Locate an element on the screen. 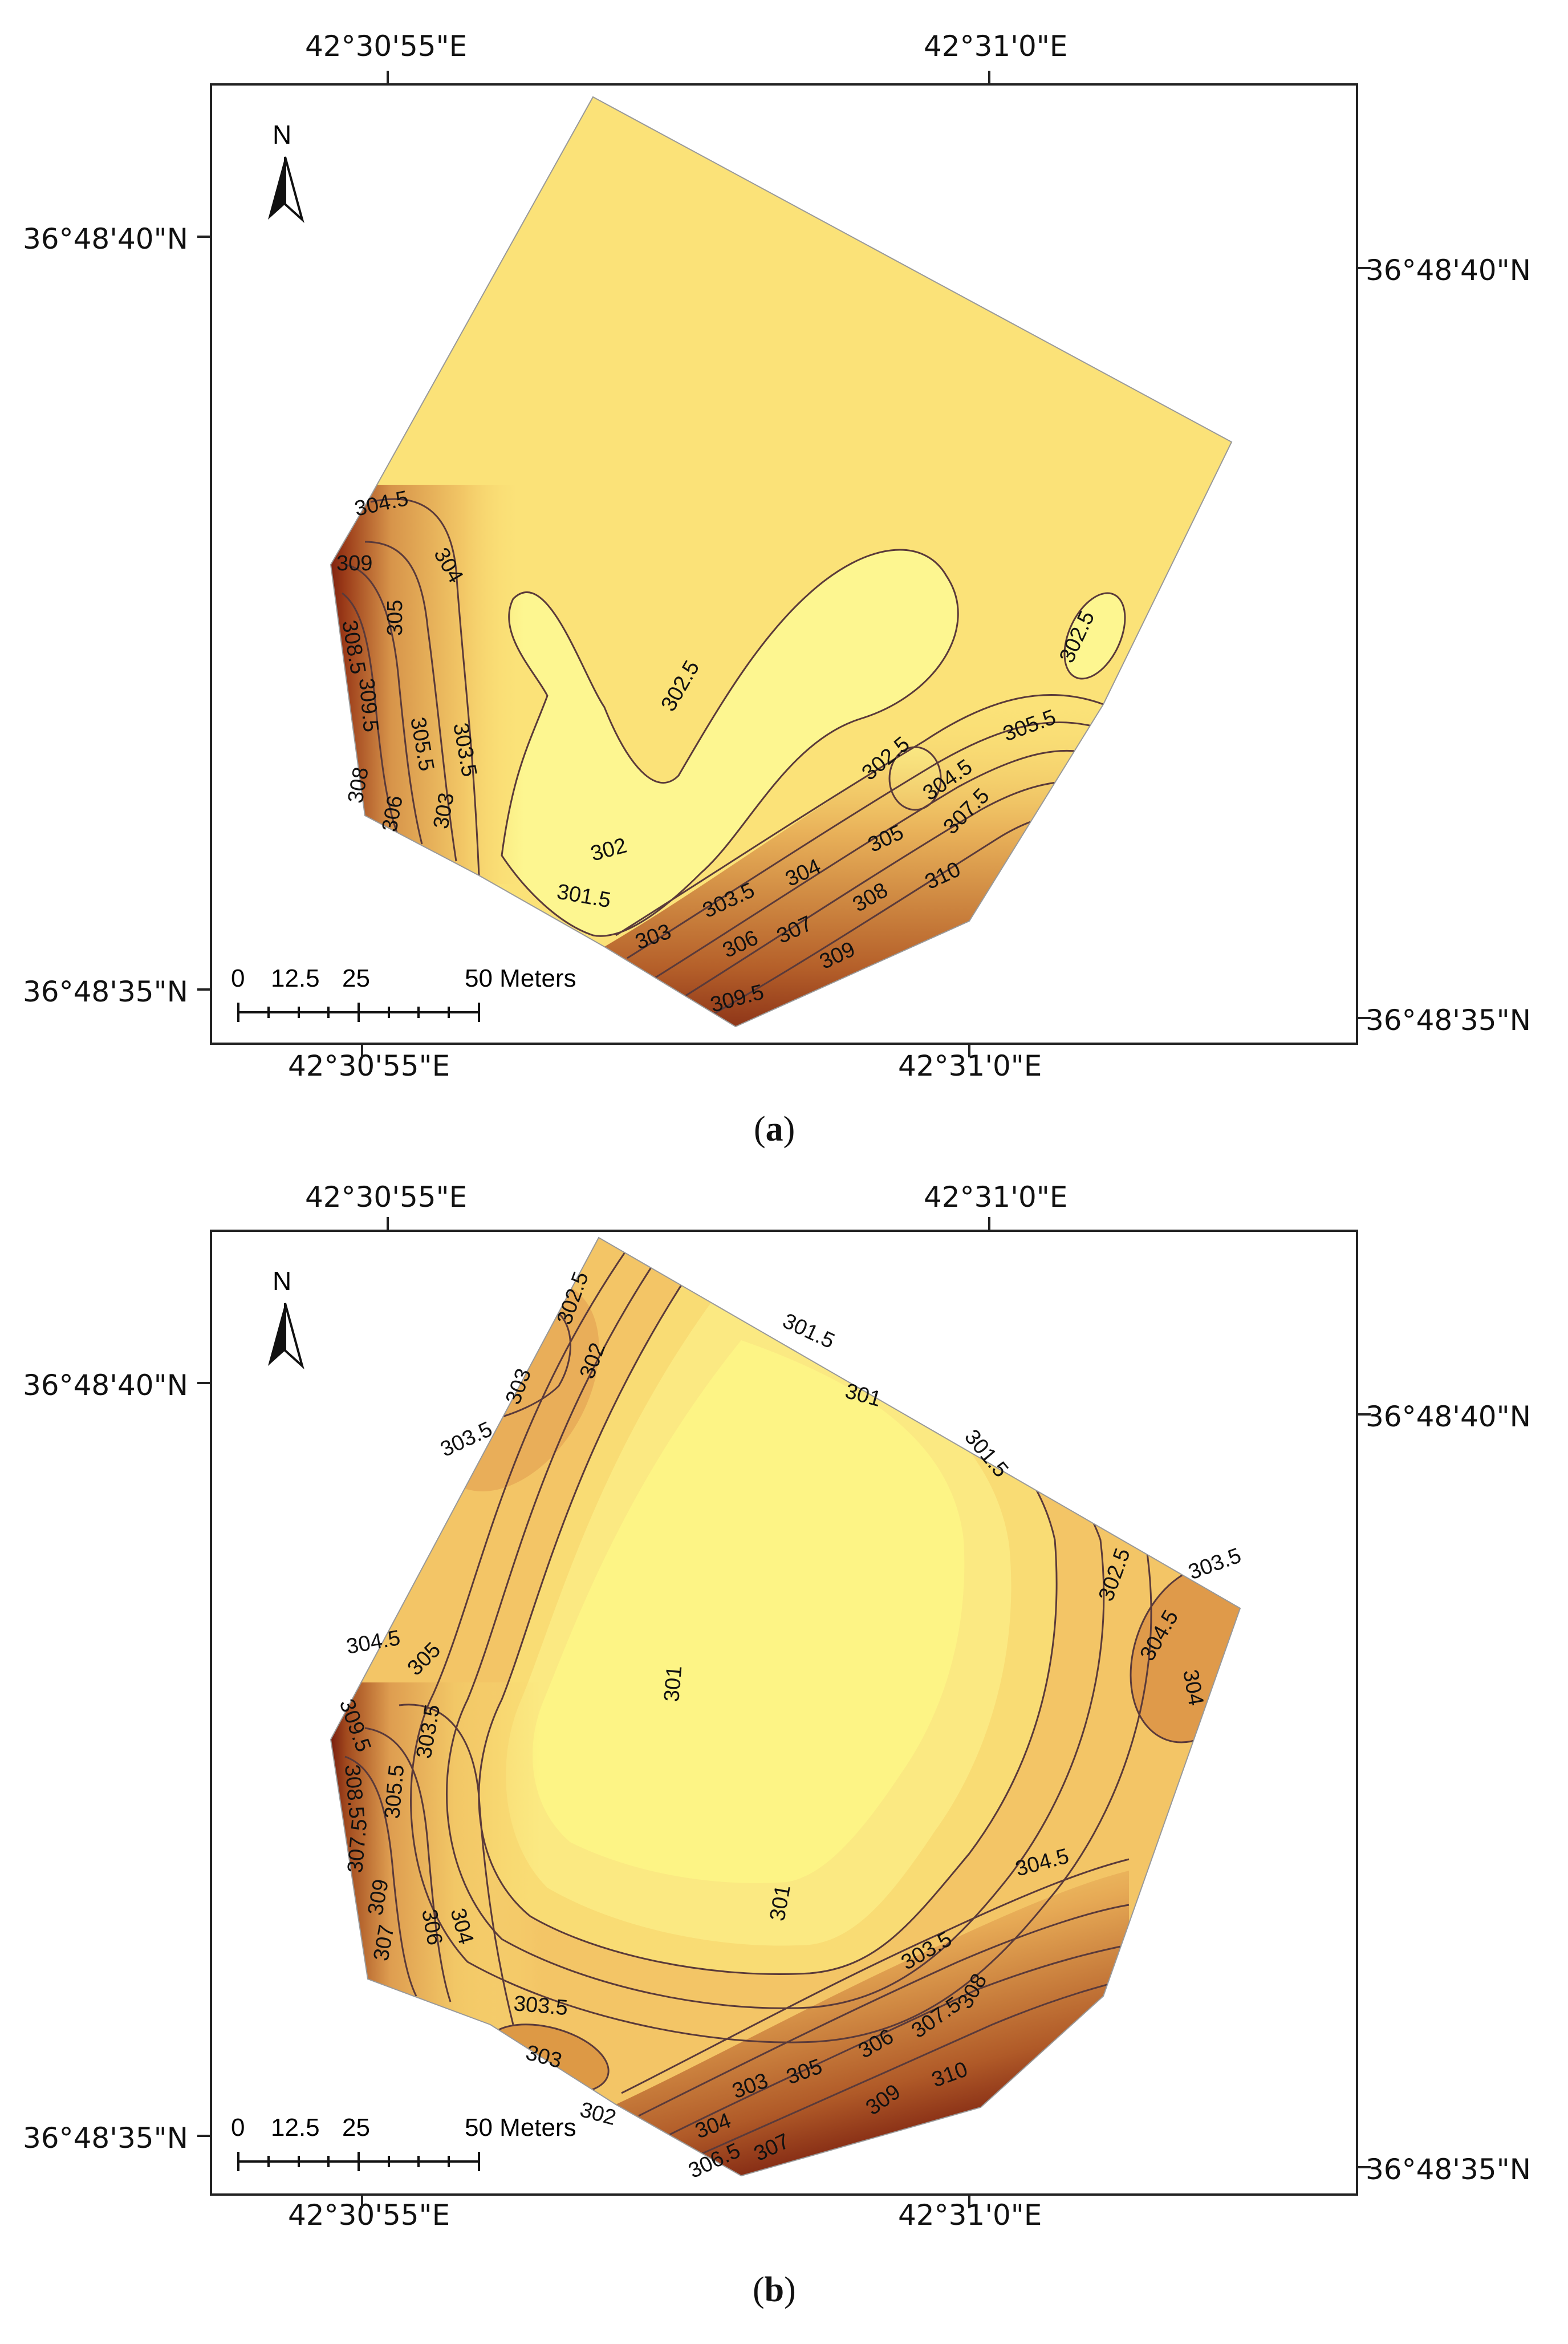  scale-tick-12-b: 12.5 is located at coordinates (295, 2128).